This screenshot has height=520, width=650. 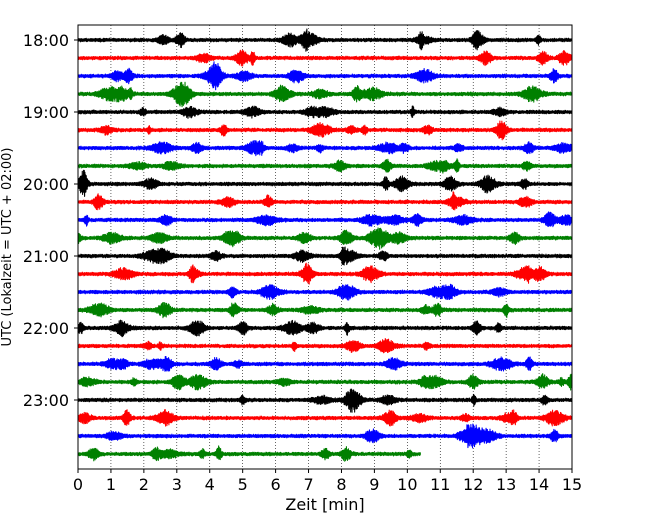 What do you see at coordinates (243, 484) in the screenshot?
I see `x-tick-label: 5` at bounding box center [243, 484].